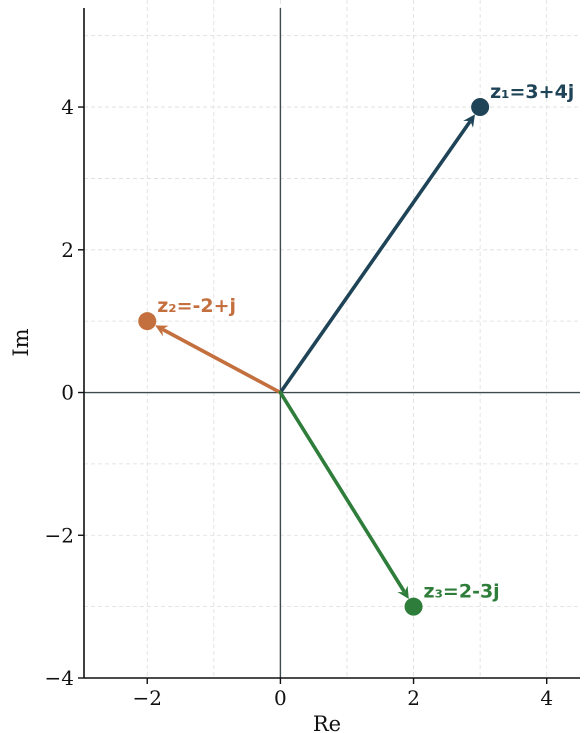 The height and width of the screenshot is (733, 585). What do you see at coordinates (532, 92) in the screenshot?
I see `point-label-z1: z₁=3+4j` at bounding box center [532, 92].